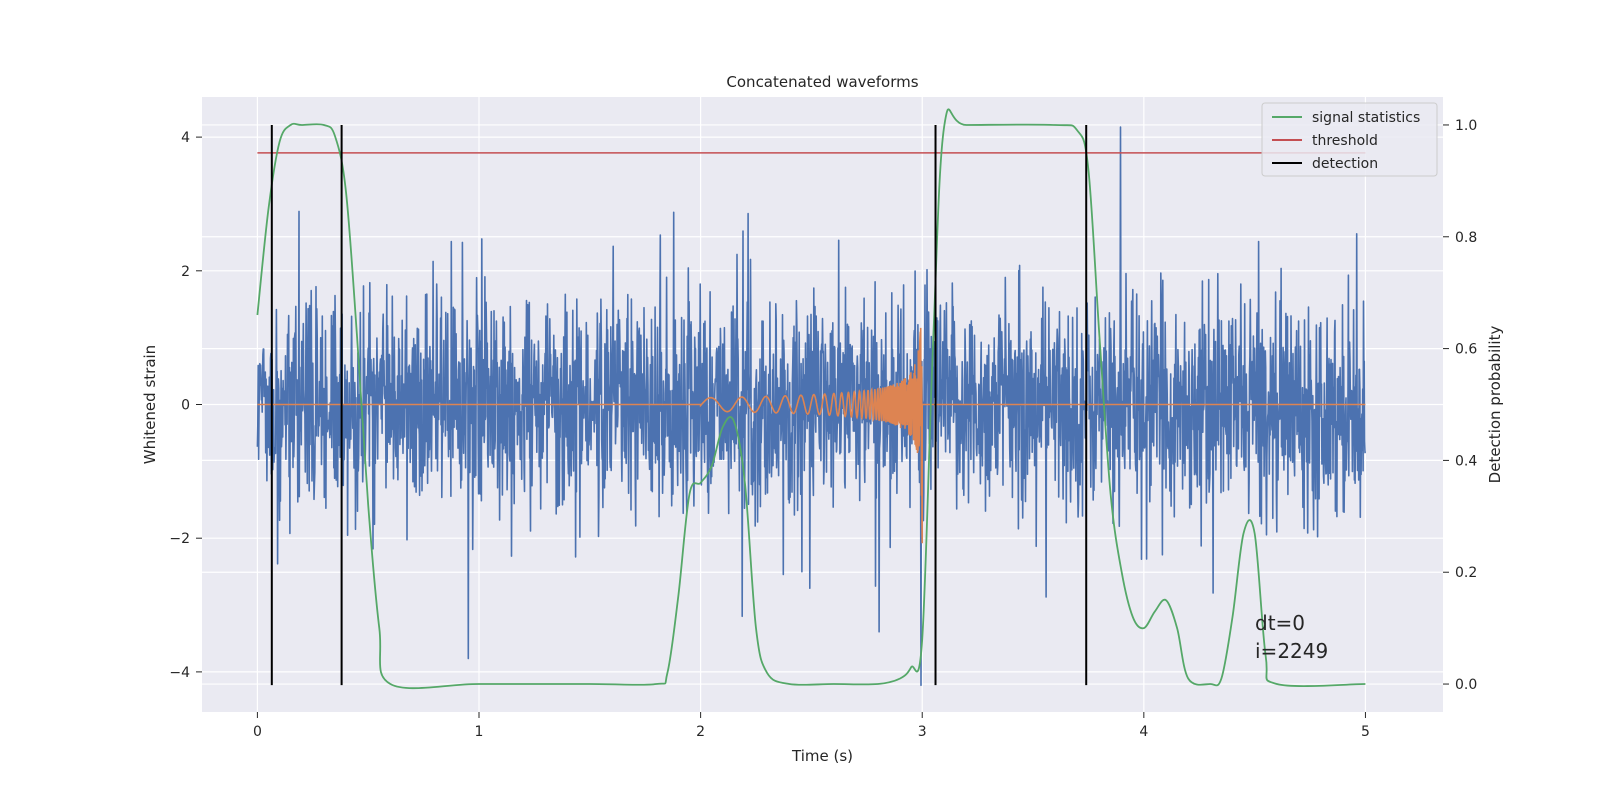 The width and height of the screenshot is (1600, 800). What do you see at coordinates (822, 756) in the screenshot?
I see `x-axis-label: Time (s)` at bounding box center [822, 756].